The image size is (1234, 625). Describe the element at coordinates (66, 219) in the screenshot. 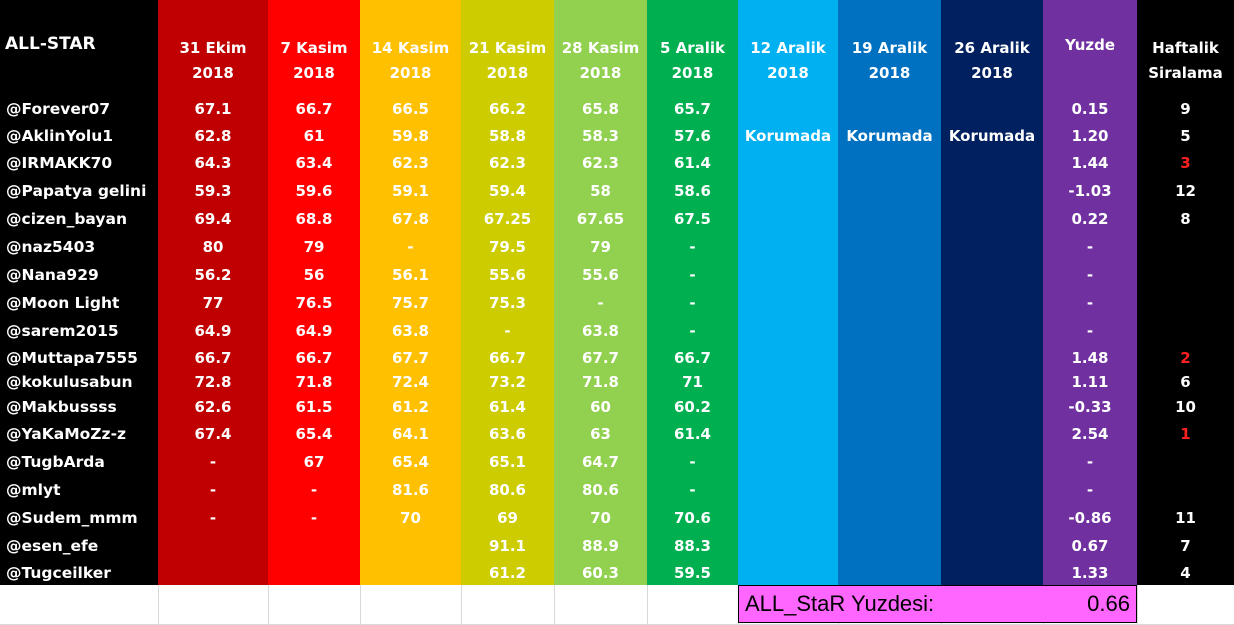

I see `row-name: @cizen_bayan` at that location.